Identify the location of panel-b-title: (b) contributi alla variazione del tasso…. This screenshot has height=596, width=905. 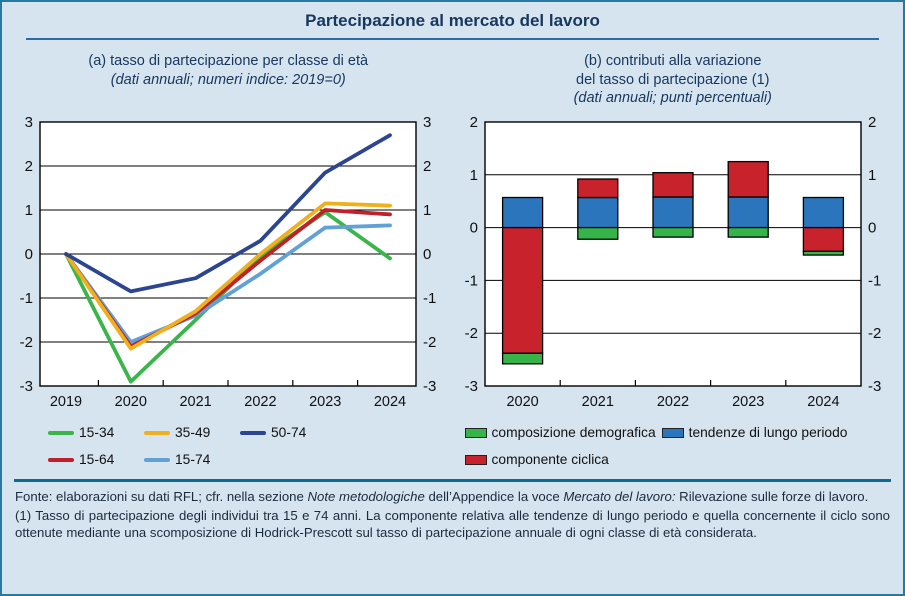
(673, 82).